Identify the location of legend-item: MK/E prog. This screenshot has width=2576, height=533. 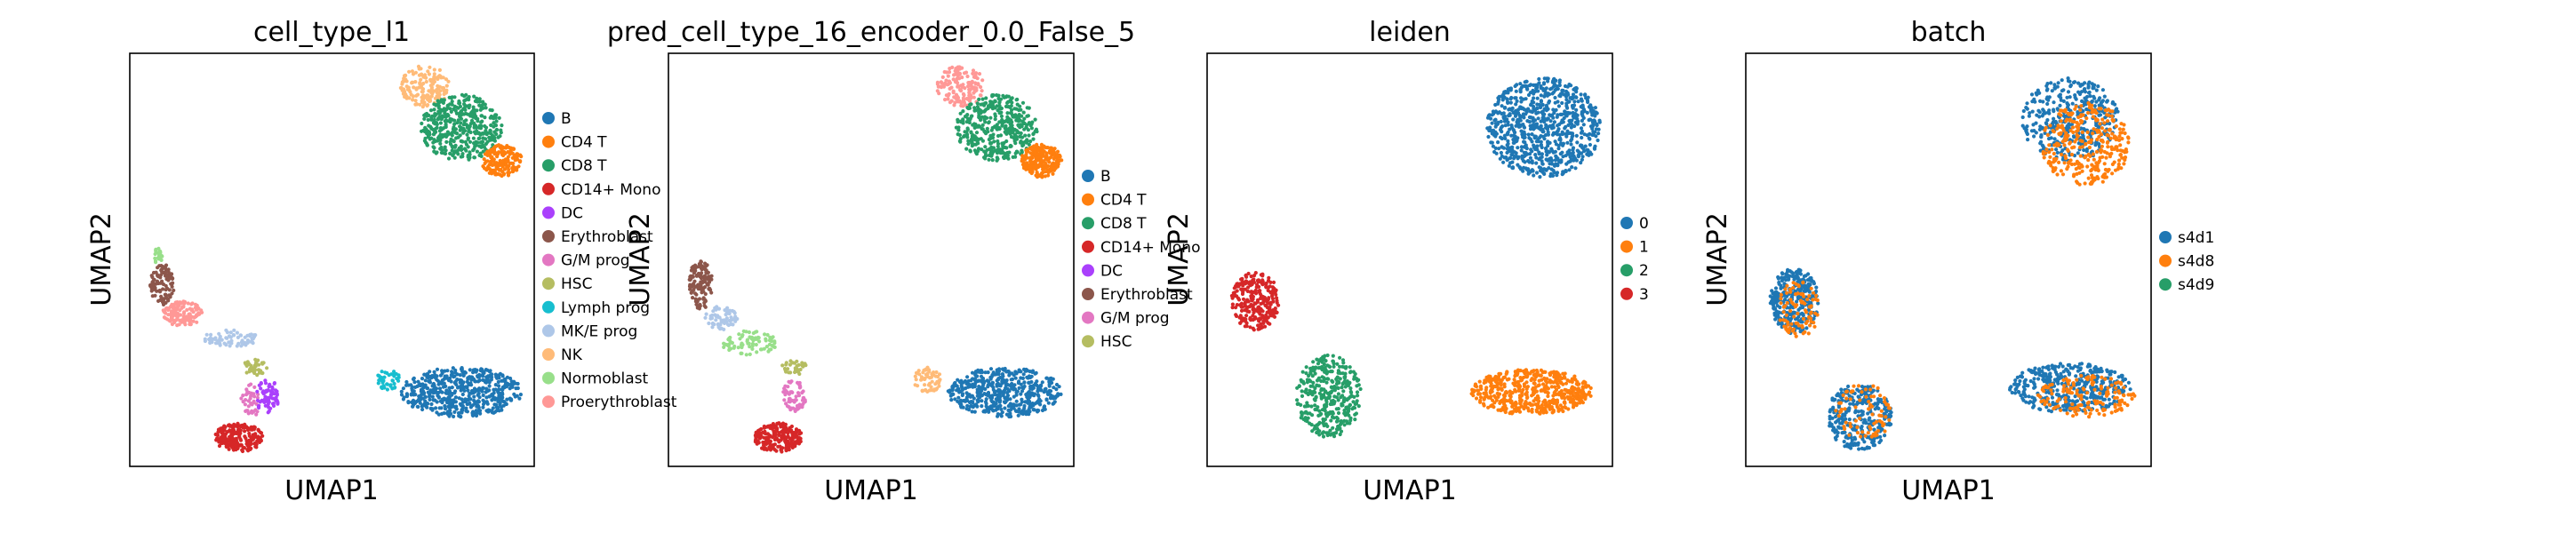
(589, 331).